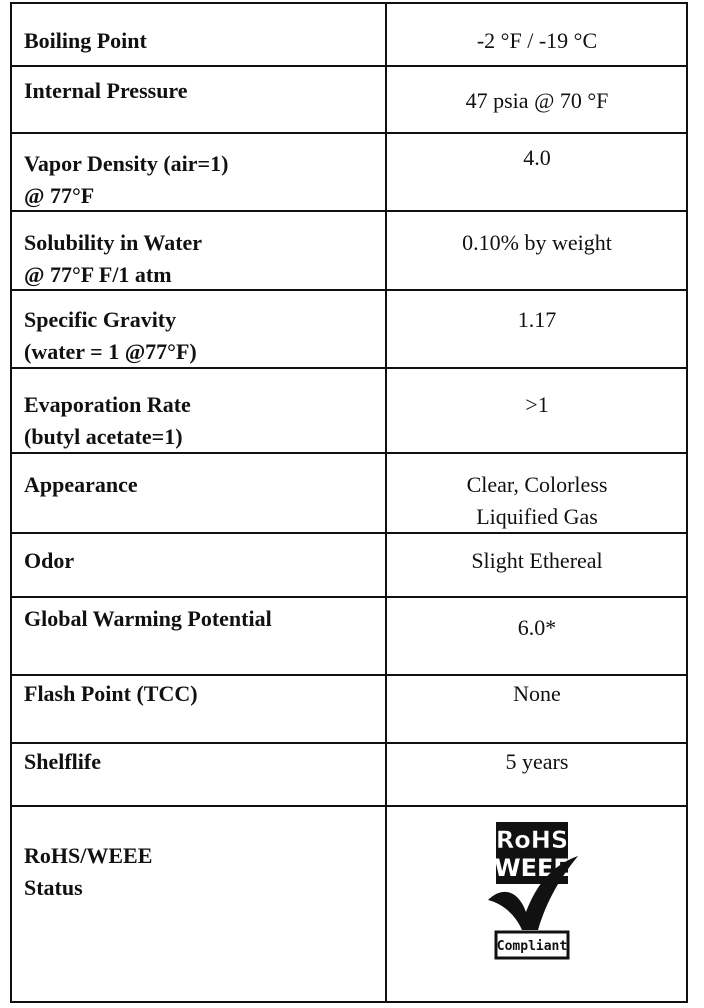  Describe the element at coordinates (111, 693) in the screenshot. I see `label-line: Flash Point (TCC)` at that location.